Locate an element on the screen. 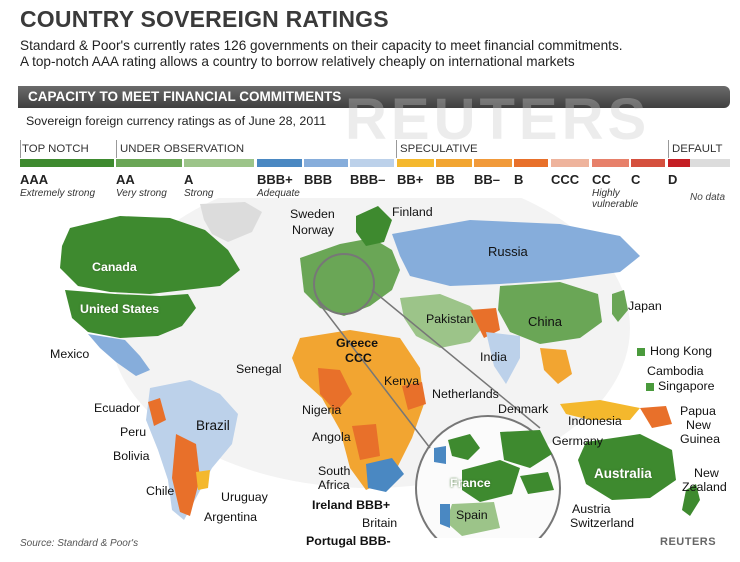 This screenshot has height=562, width=740. europe-small-circle is located at coordinates (344, 284).